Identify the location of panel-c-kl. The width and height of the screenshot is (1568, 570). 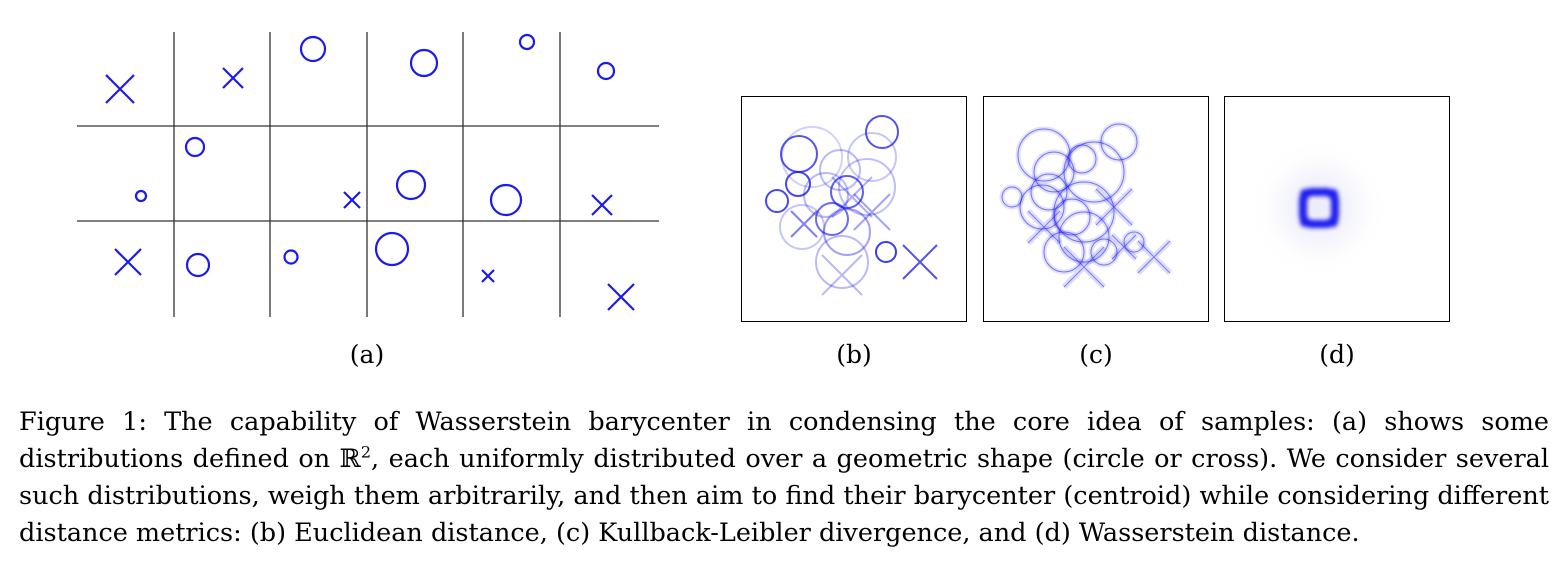
(1096, 209).